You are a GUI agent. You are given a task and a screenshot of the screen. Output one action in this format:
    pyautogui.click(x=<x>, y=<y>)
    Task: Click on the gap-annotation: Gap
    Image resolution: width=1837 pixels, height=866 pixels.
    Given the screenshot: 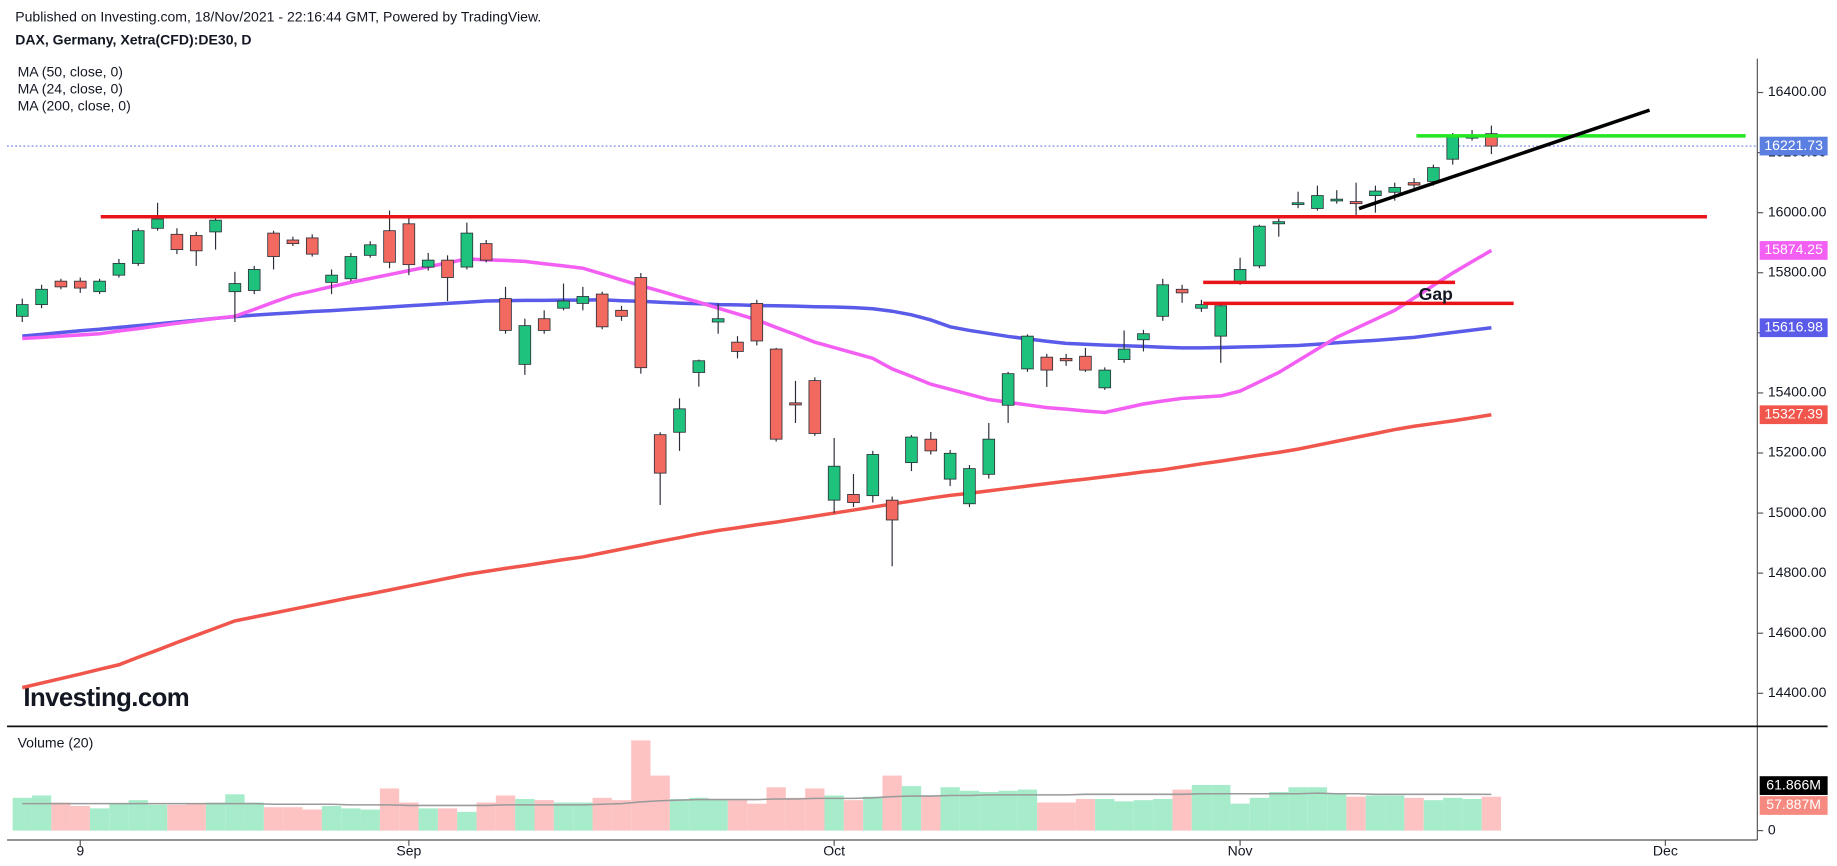 What is the action you would take?
    pyautogui.click(x=1436, y=294)
    